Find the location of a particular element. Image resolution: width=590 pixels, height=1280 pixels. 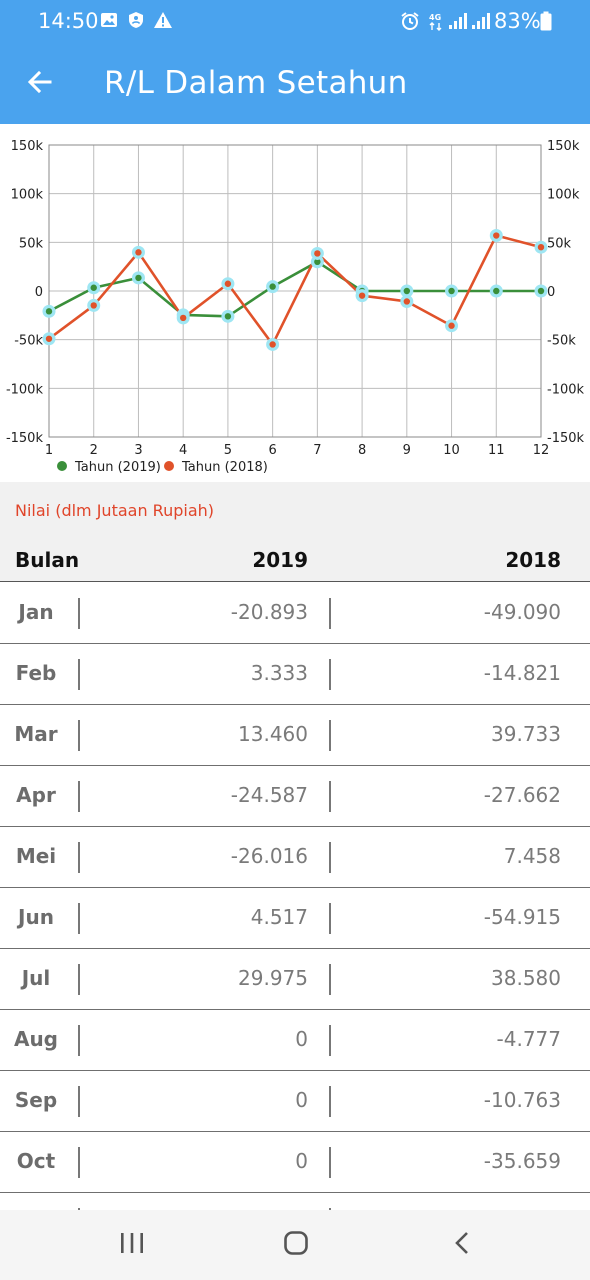

header-month: Bulan is located at coordinates (47, 560).